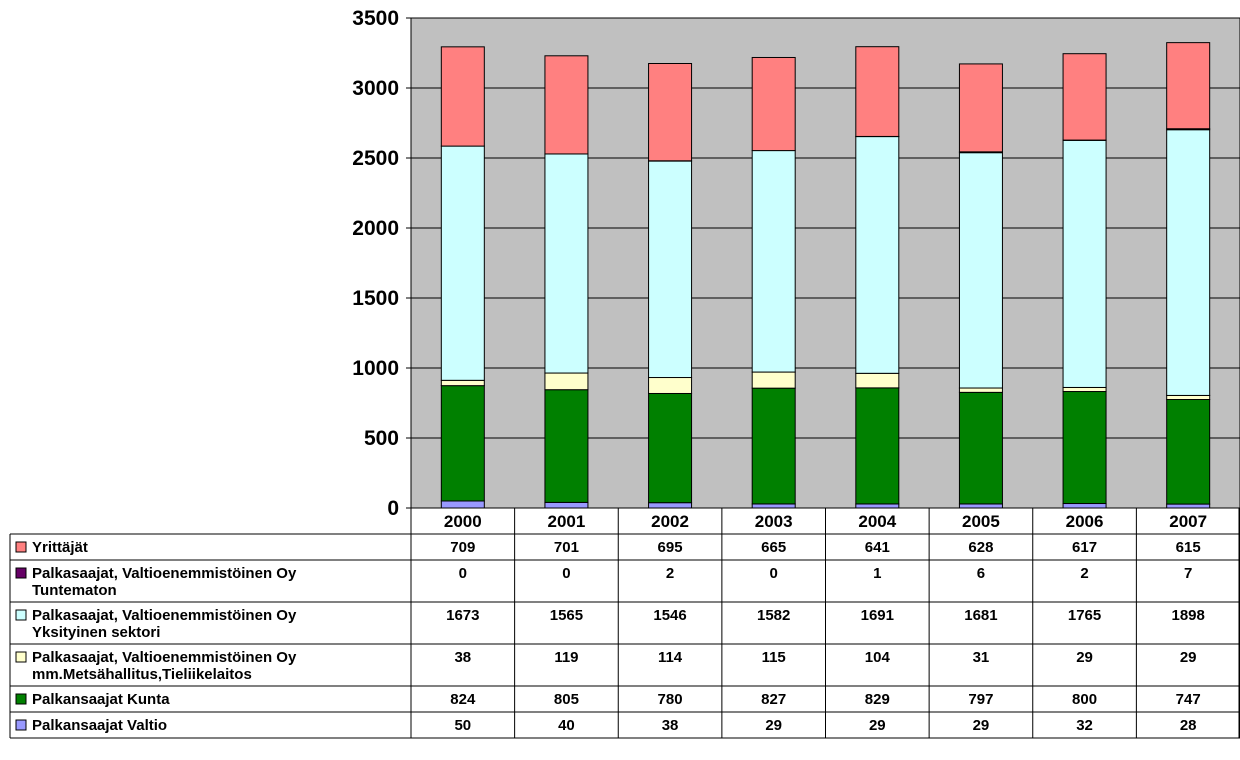 This screenshot has height=760, width=1240. I want to click on table-cell-value: 1582, so click(773, 615).